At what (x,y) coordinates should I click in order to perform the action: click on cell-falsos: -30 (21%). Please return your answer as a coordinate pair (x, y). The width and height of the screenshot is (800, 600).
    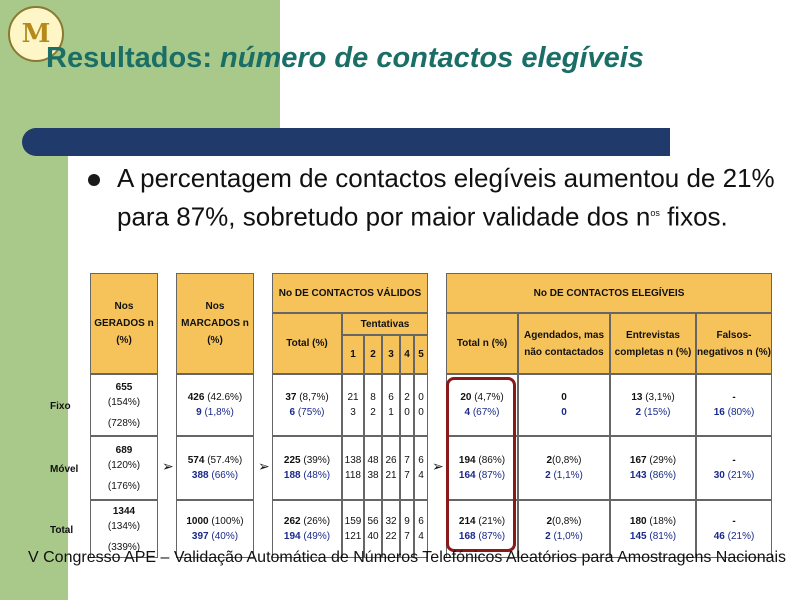
    Looking at the image, I should click on (734, 468).